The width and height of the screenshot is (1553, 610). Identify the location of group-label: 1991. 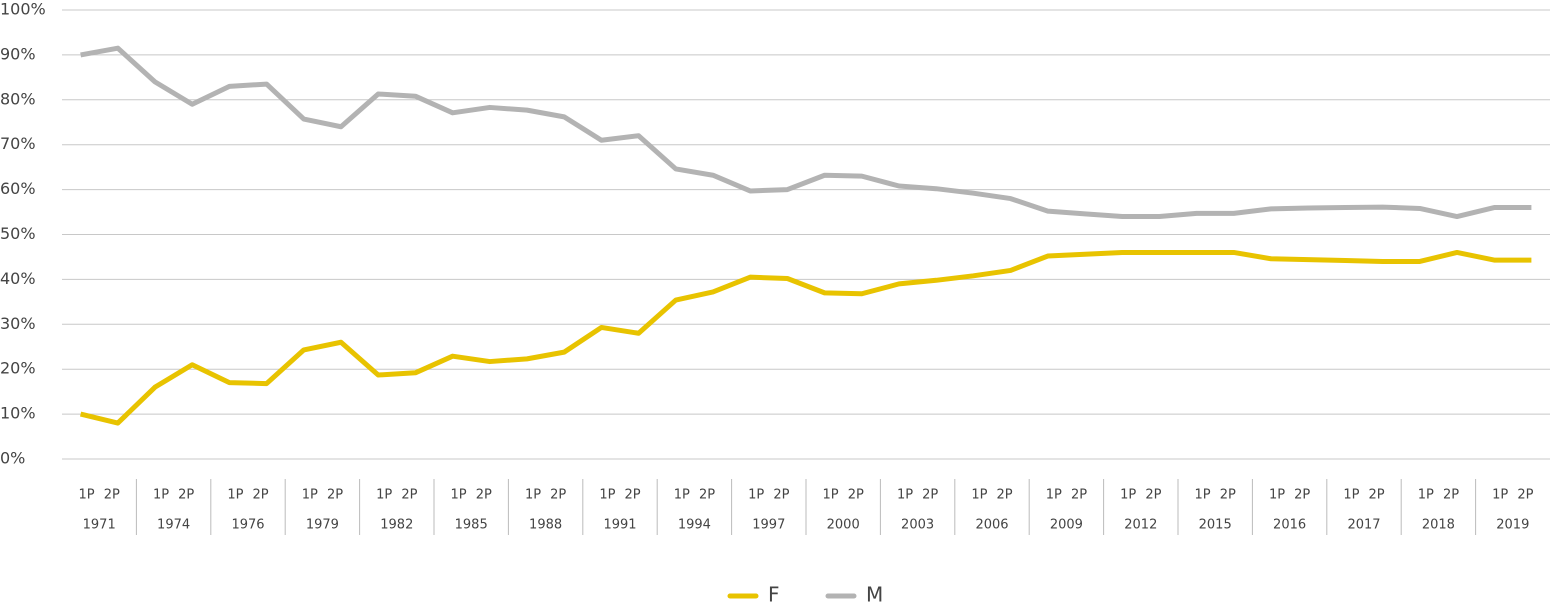
(619, 525).